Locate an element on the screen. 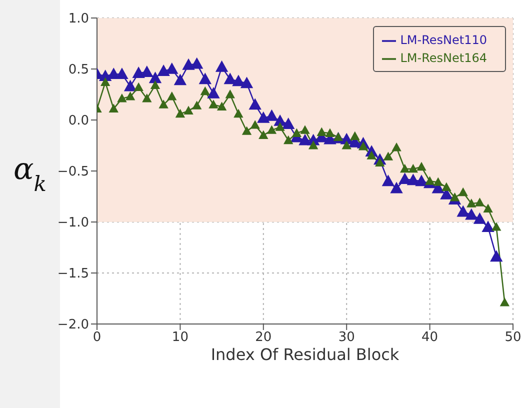  y-axis-title: α$_{k}$ is located at coordinates (30, 174).